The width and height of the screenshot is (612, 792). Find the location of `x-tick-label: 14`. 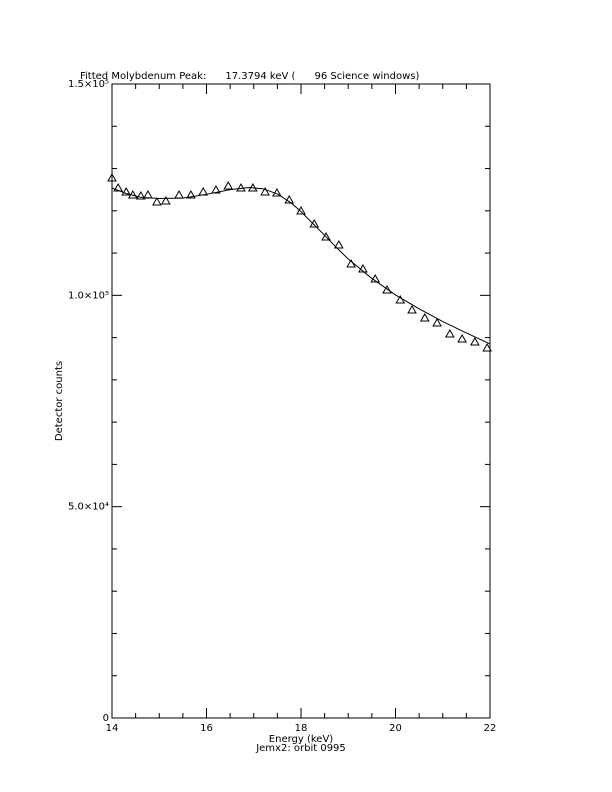

x-tick-label: 14 is located at coordinates (112, 728).